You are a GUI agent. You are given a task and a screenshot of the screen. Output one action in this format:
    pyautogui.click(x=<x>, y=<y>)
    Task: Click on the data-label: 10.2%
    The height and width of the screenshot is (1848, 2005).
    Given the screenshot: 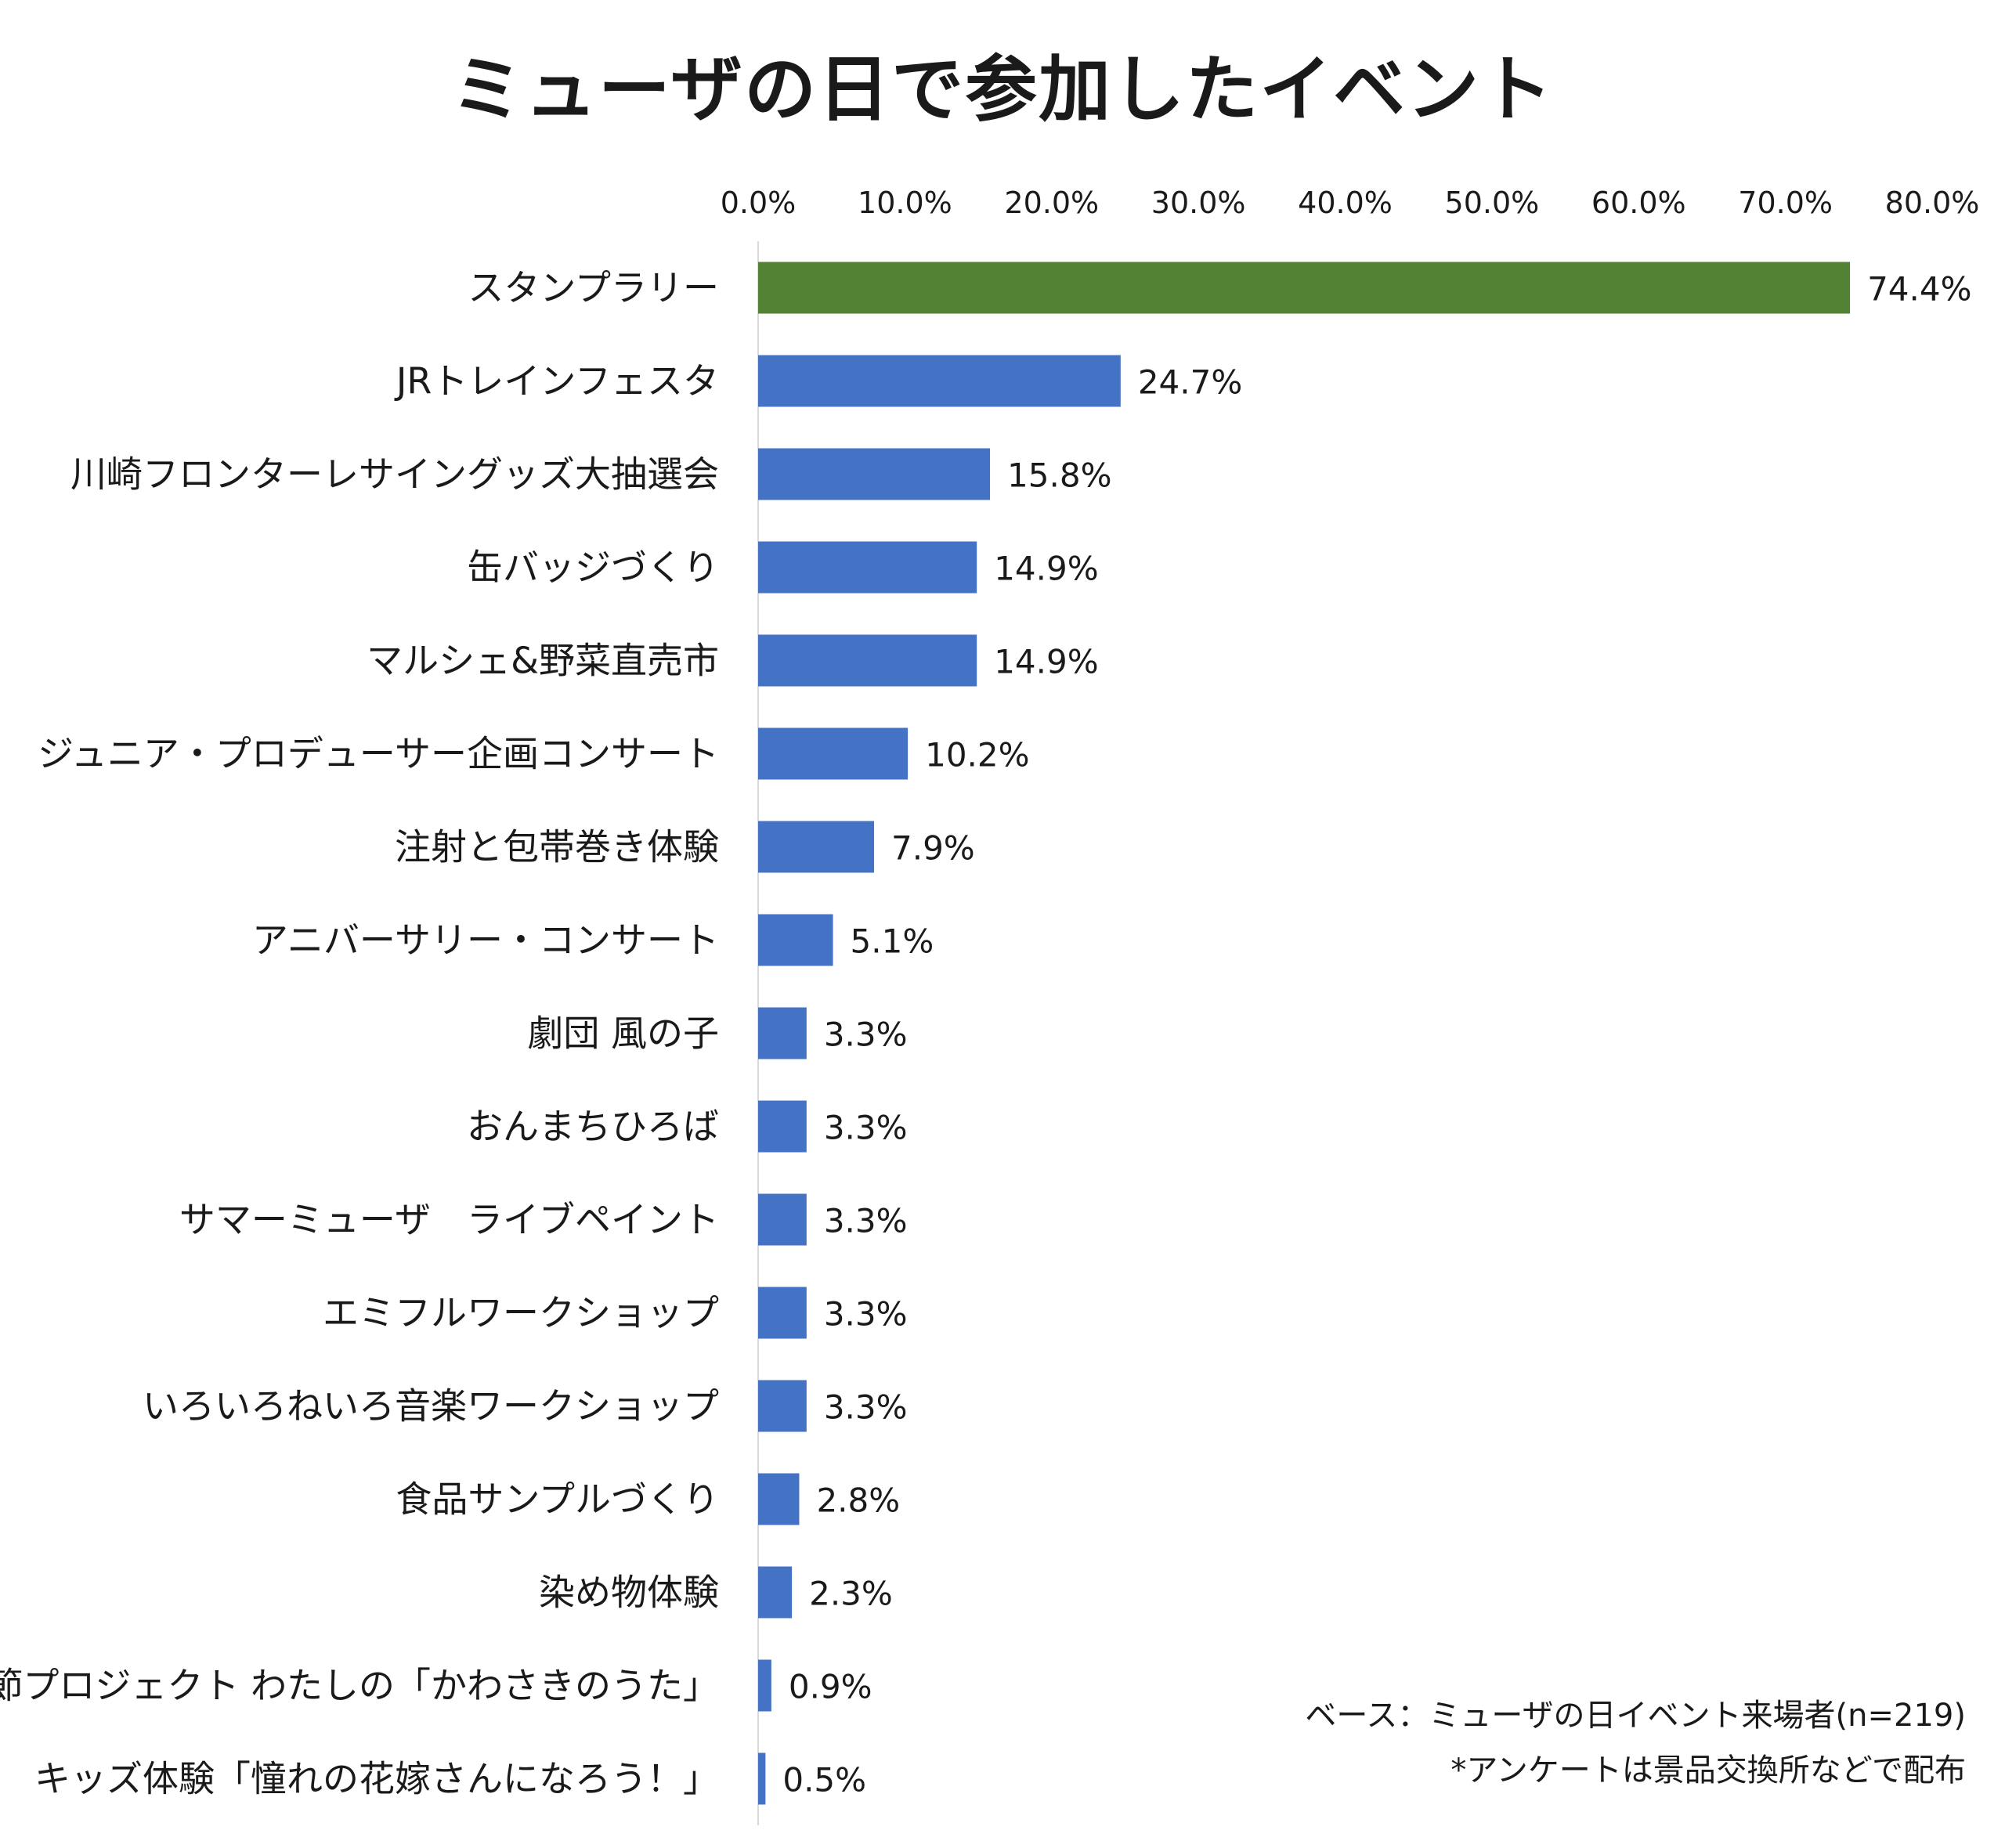 What is the action you would take?
    pyautogui.click(x=977, y=755)
    